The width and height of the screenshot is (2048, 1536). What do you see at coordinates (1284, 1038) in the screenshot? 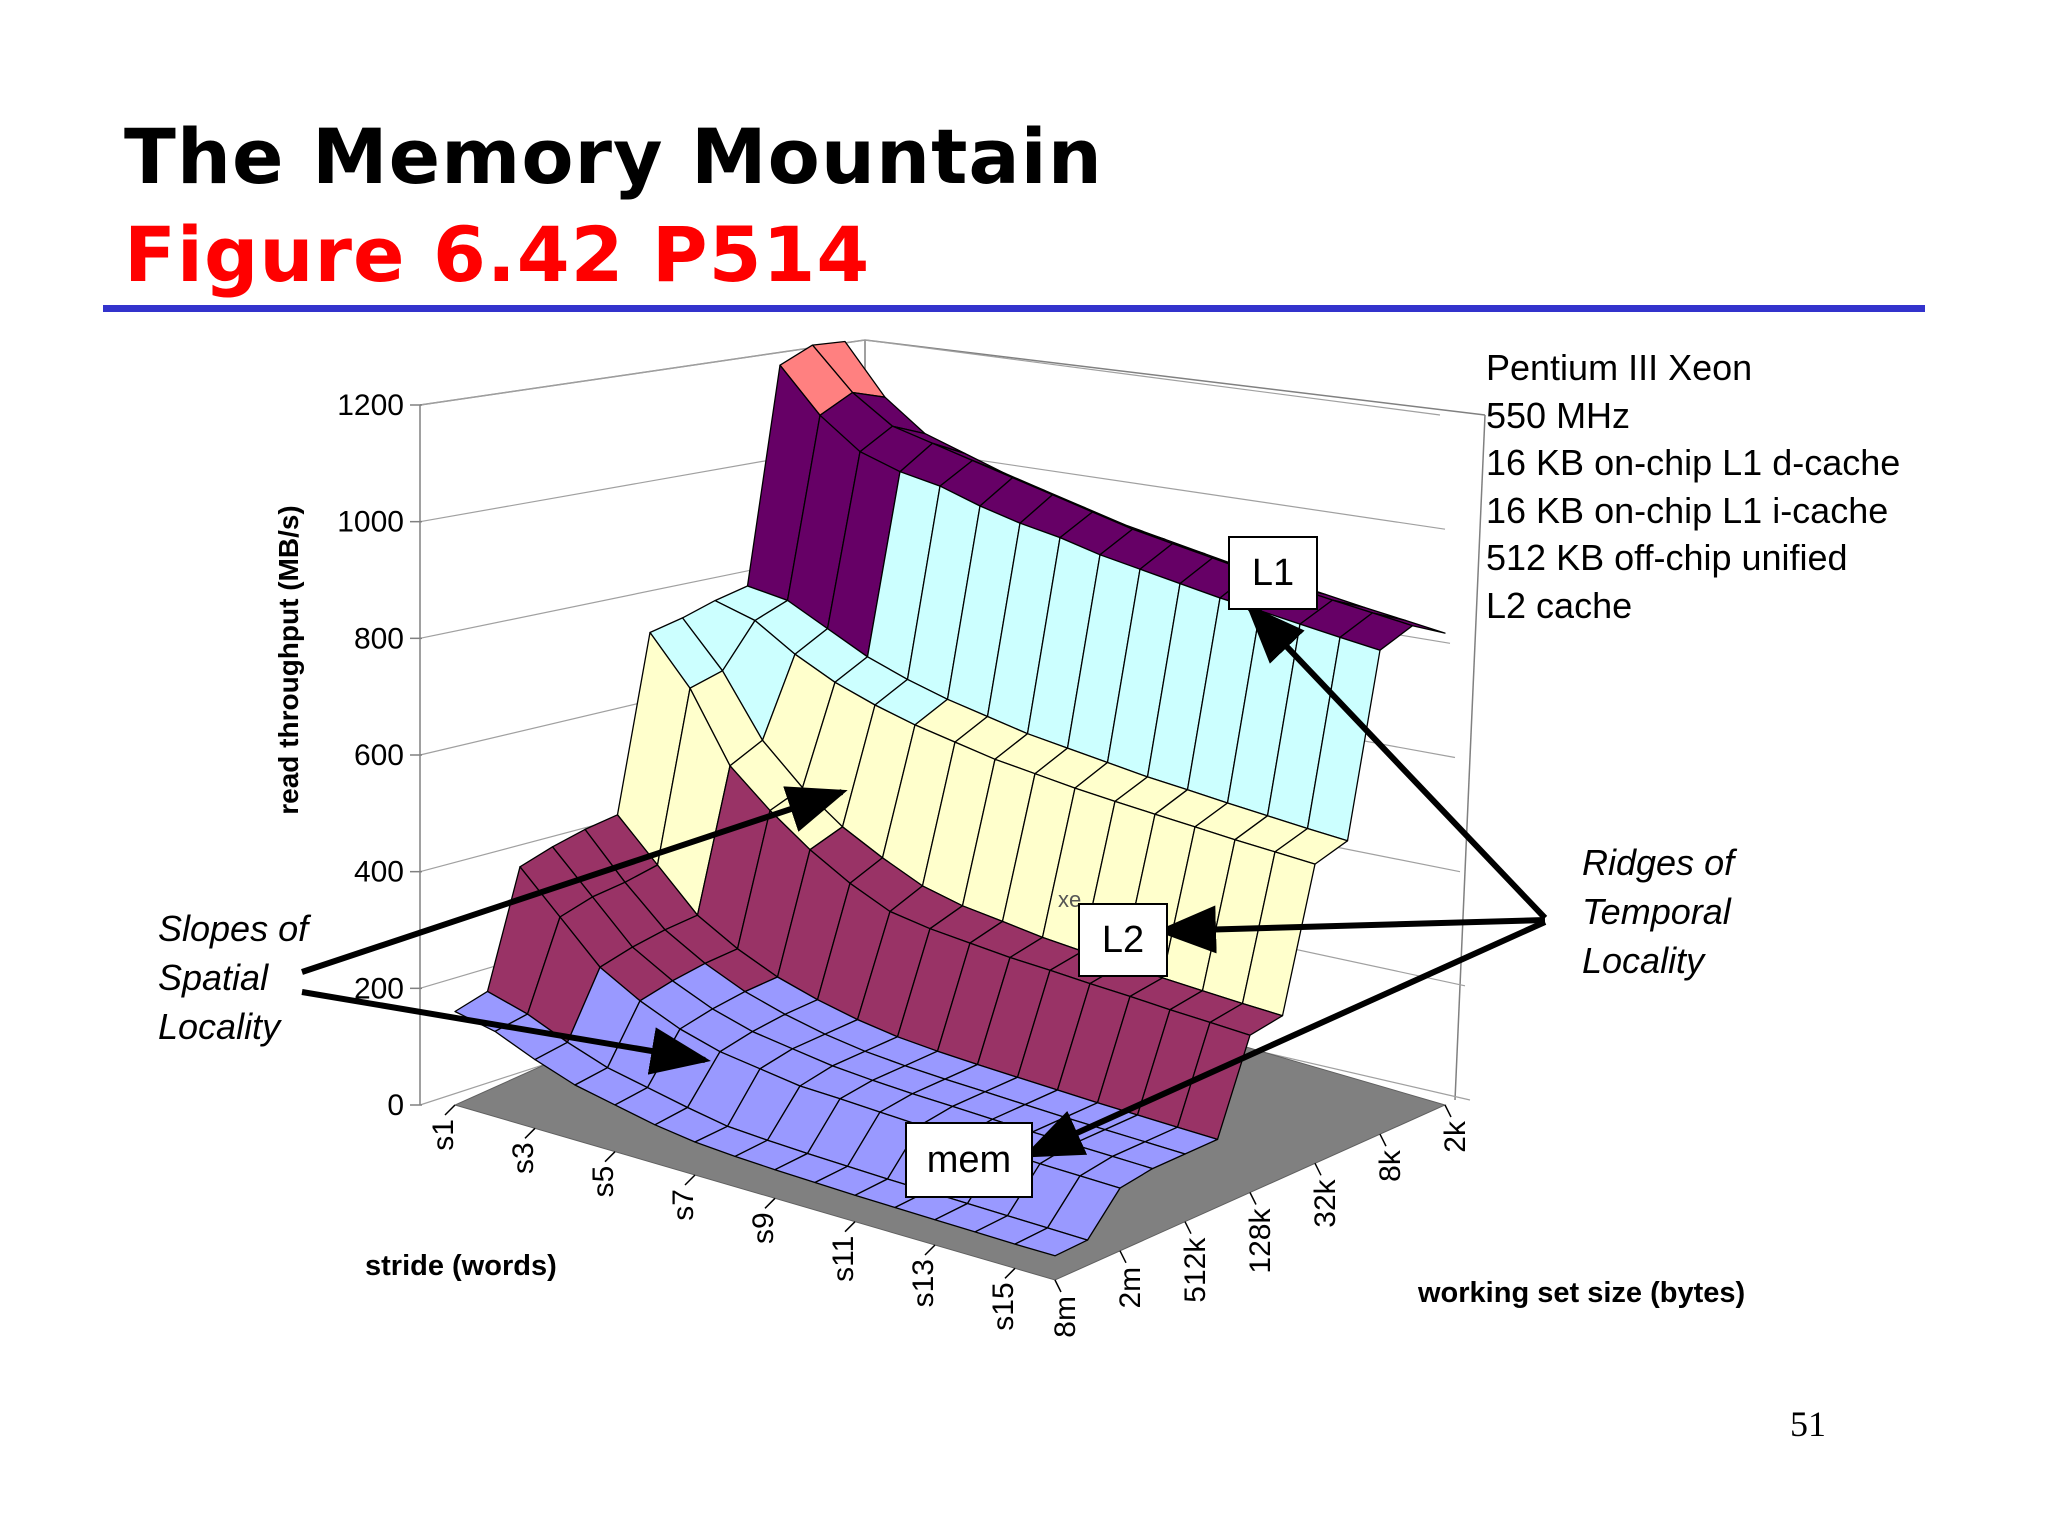
I see `arrow-temporal-mem` at bounding box center [1284, 1038].